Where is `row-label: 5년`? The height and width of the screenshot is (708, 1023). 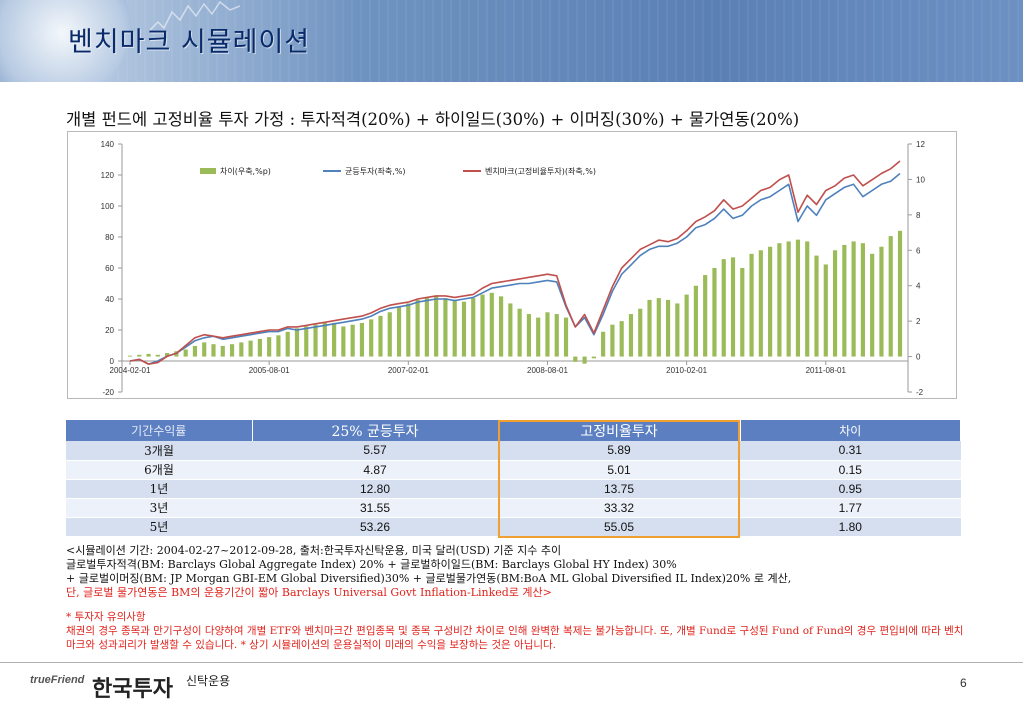 row-label: 5년 is located at coordinates (159, 527).